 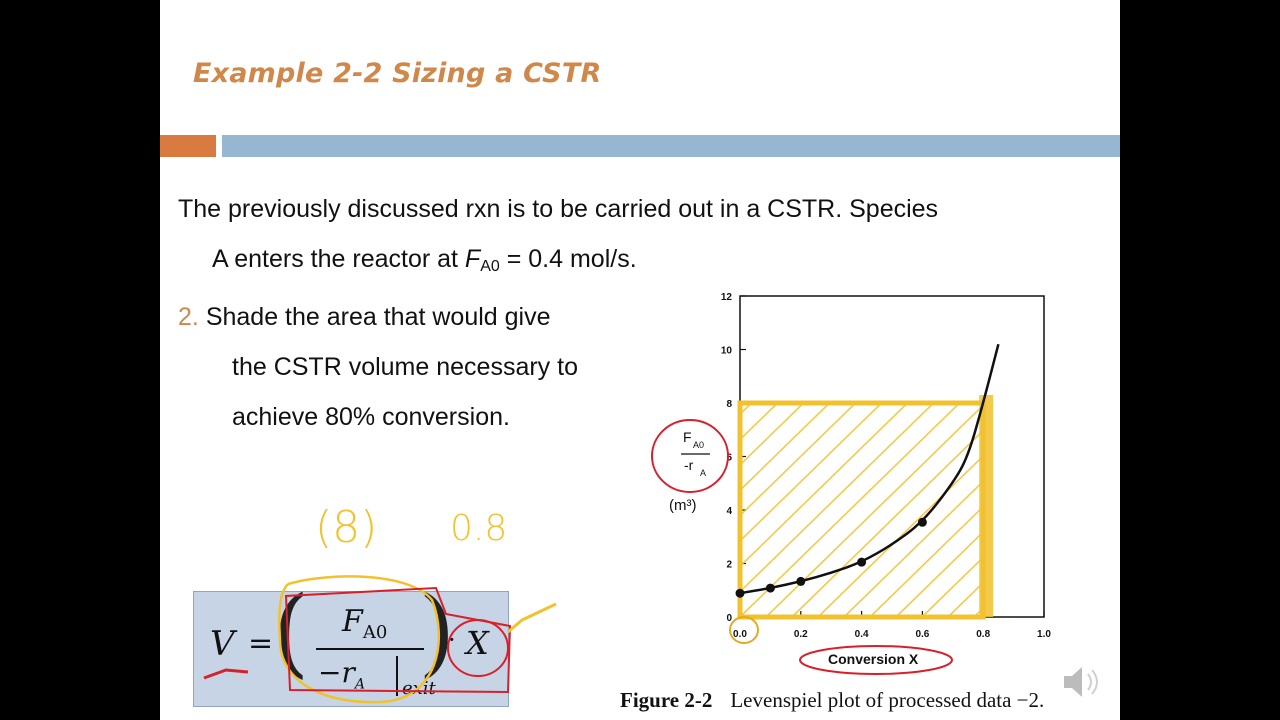 I want to click on intro-line-2-pre: A enters the reactor at, so click(x=338, y=259).